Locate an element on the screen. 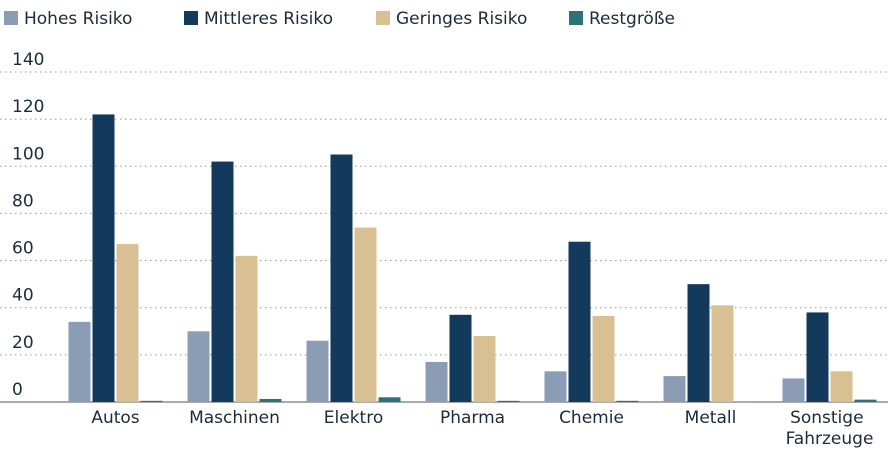  y-tick-label: 120 is located at coordinates (28, 107).